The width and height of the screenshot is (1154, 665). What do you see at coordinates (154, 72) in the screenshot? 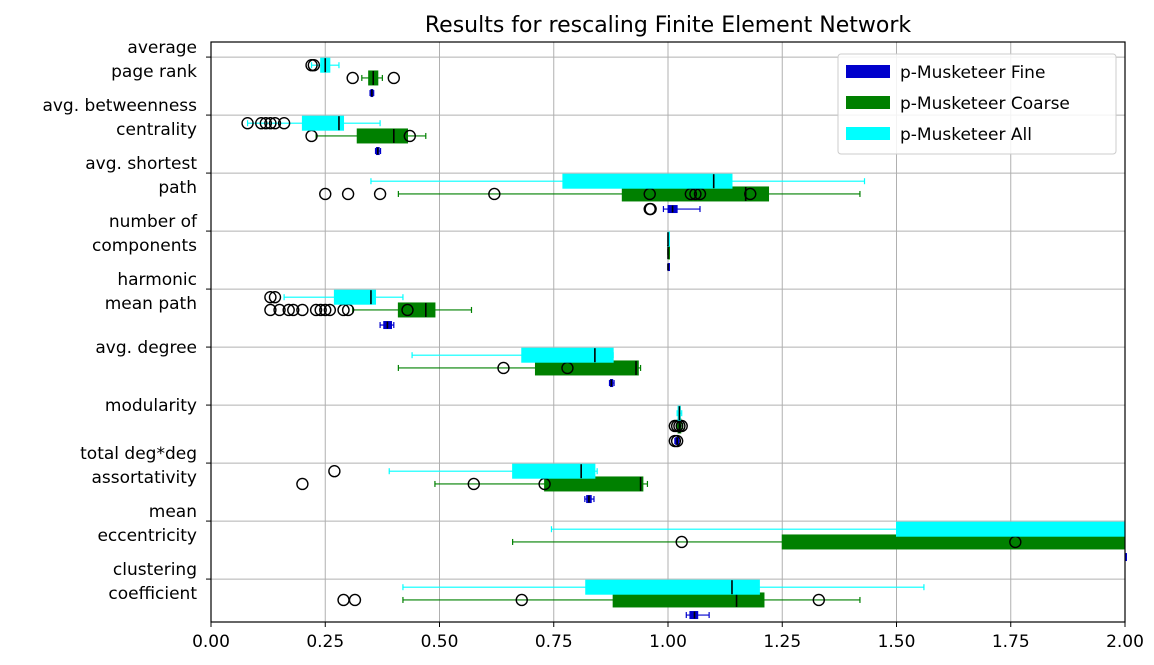
I see `y-tick-label: page rank` at bounding box center [154, 72].